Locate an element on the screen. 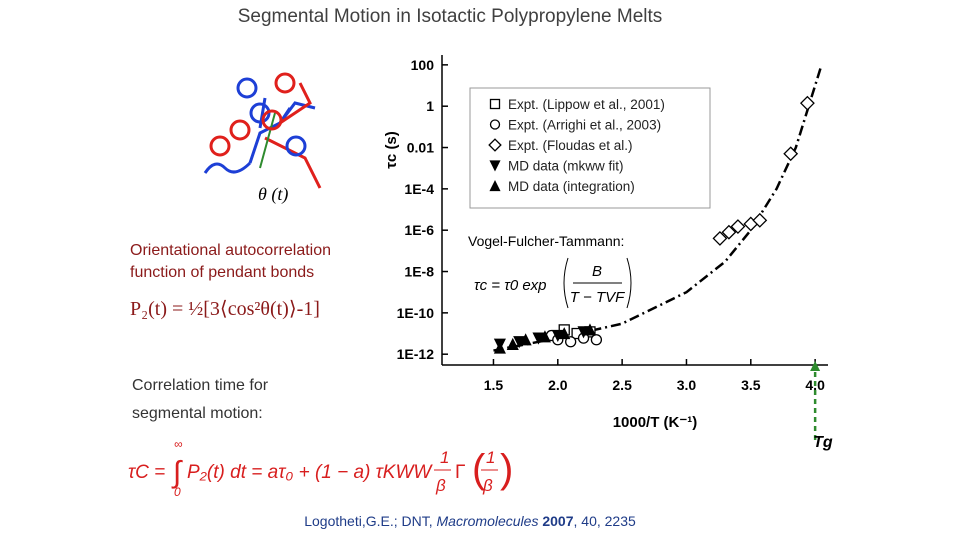 Image resolution: width=960 pixels, height=540 pixels. vft-den: T − TVF is located at coordinates (597, 297).